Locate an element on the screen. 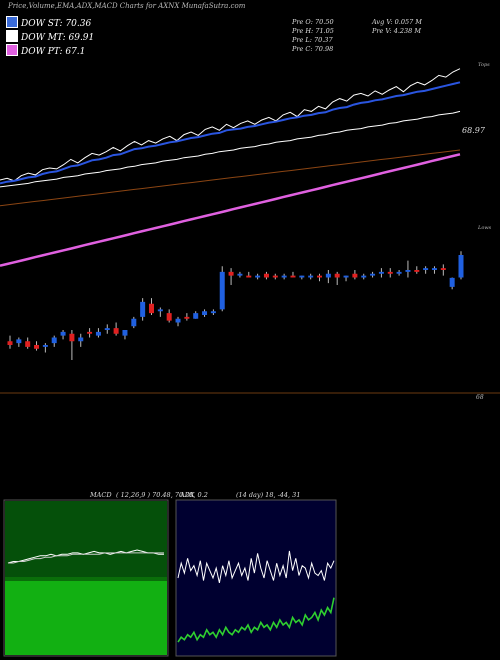 Image resolution: width=500 pixels, height=660 pixels. tops-label: Tops is located at coordinates (484, 65).